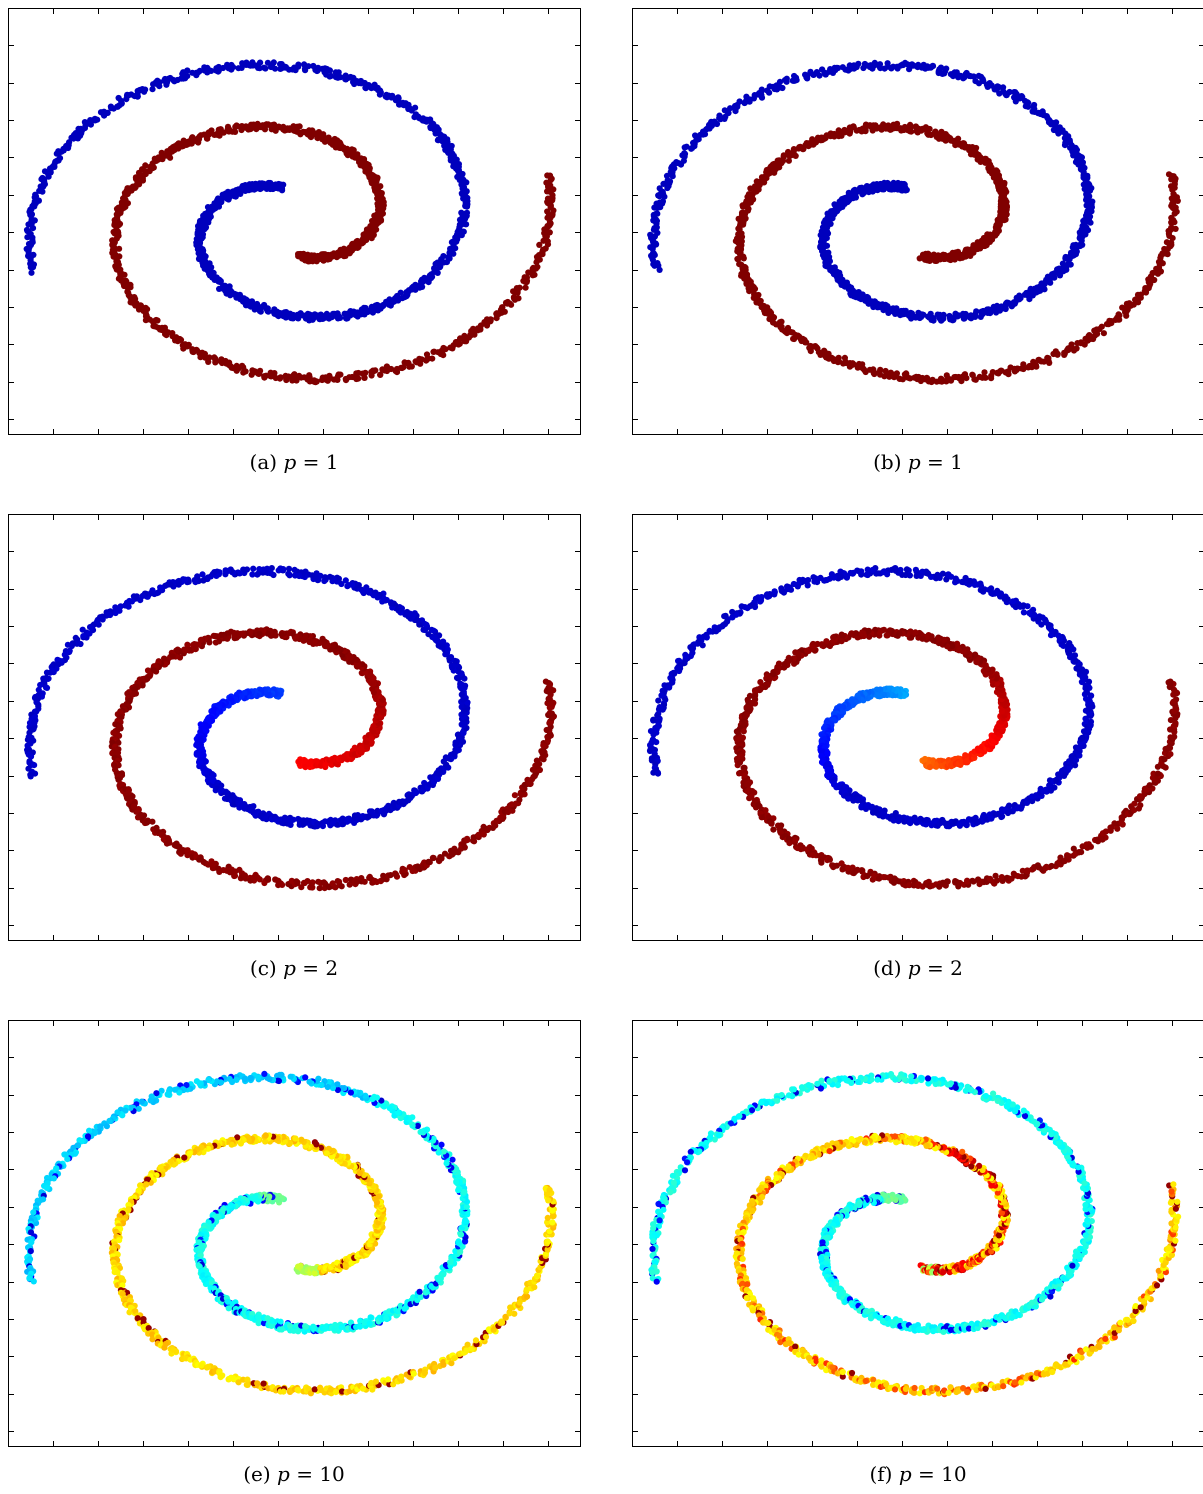  I want to click on scatter-plot-c, so click(294, 727).